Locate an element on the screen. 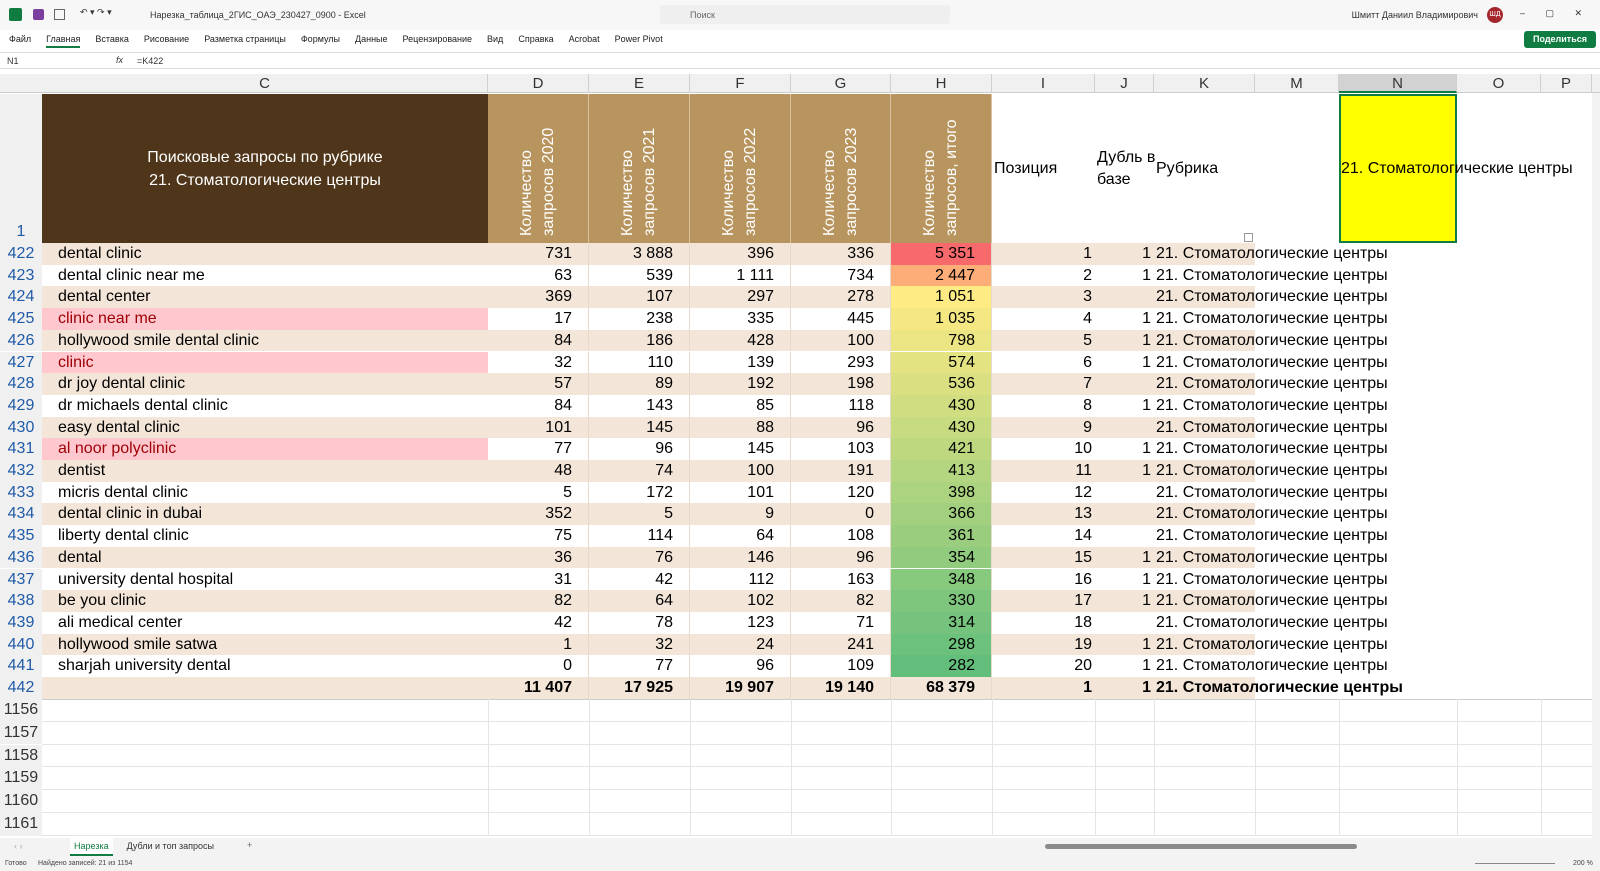  filter-button is located at coordinates (1248, 237).